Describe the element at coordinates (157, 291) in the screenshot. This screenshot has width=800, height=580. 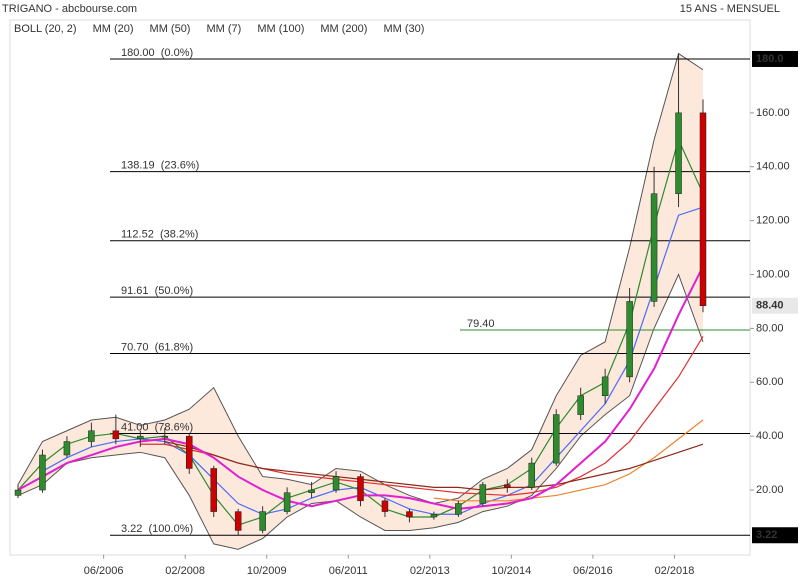
I see `fib-label: 91.61 (50.0%)` at that location.